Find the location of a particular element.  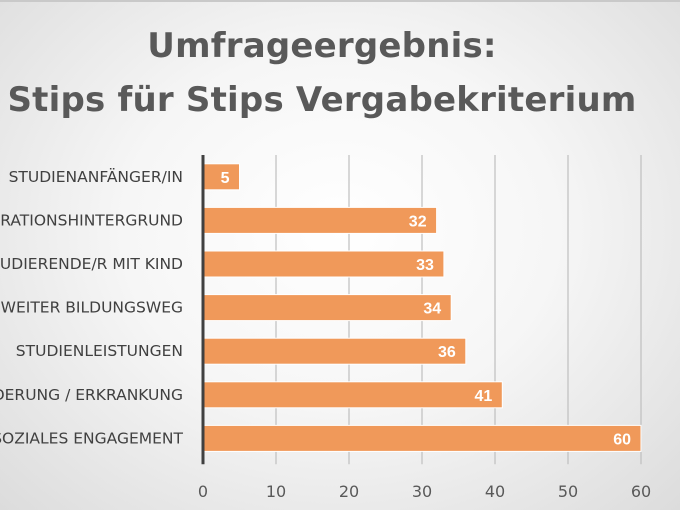

category-label: STUDIENLEISTUNGEN is located at coordinates (99, 351).